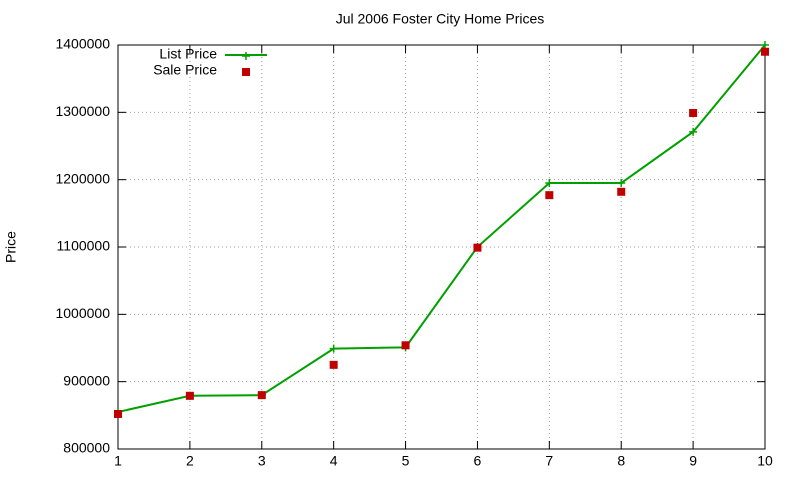 Image resolution: width=800 pixels, height=480 pixels. Describe the element at coordinates (693, 461) in the screenshot. I see `x-tick-label: 9` at that location.